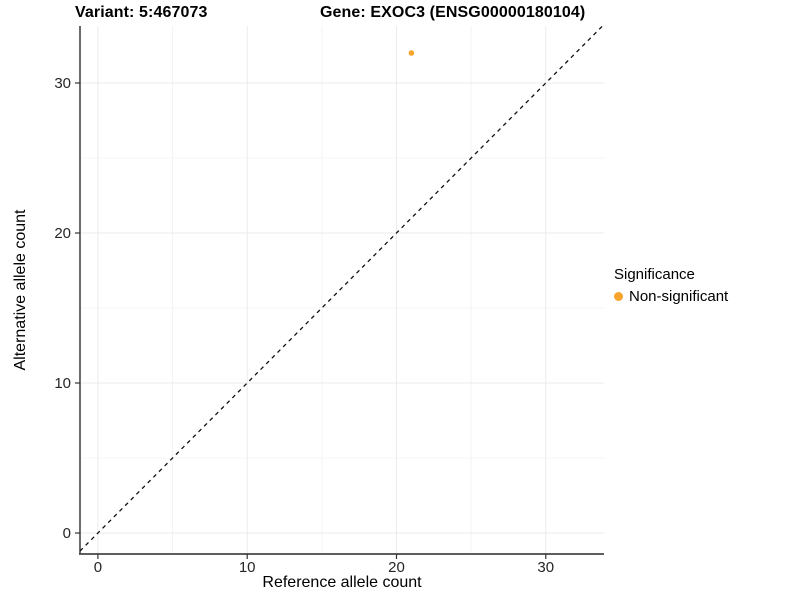  I want to click on y-axis-label: Alternative allele count, so click(20, 290).